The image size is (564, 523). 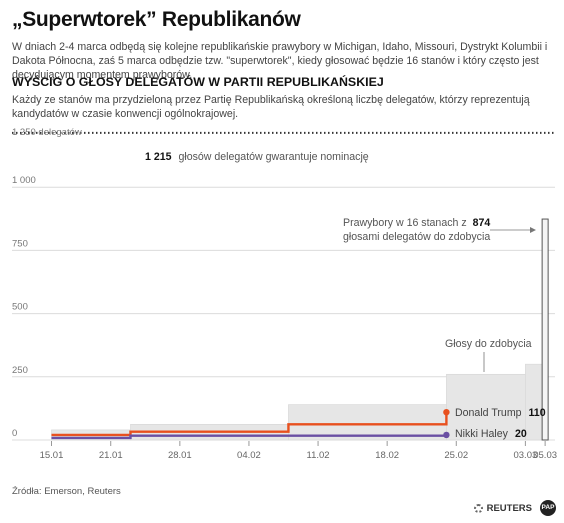 I want to click on trump-label: Donald Trump 110, so click(x=500, y=413).